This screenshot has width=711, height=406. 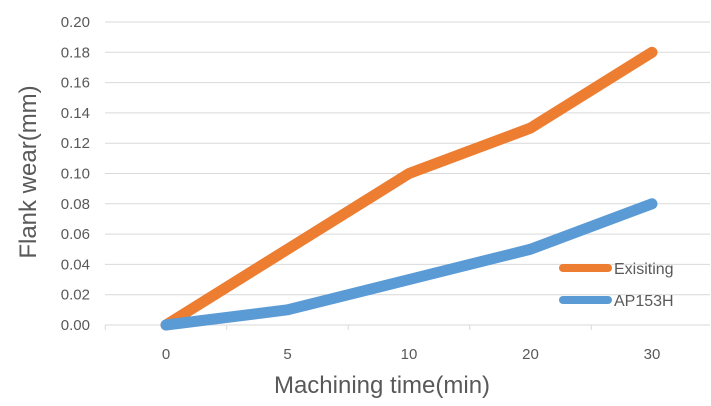 What do you see at coordinates (75, 52) in the screenshot?
I see `y-tick-label: 0.18` at bounding box center [75, 52].